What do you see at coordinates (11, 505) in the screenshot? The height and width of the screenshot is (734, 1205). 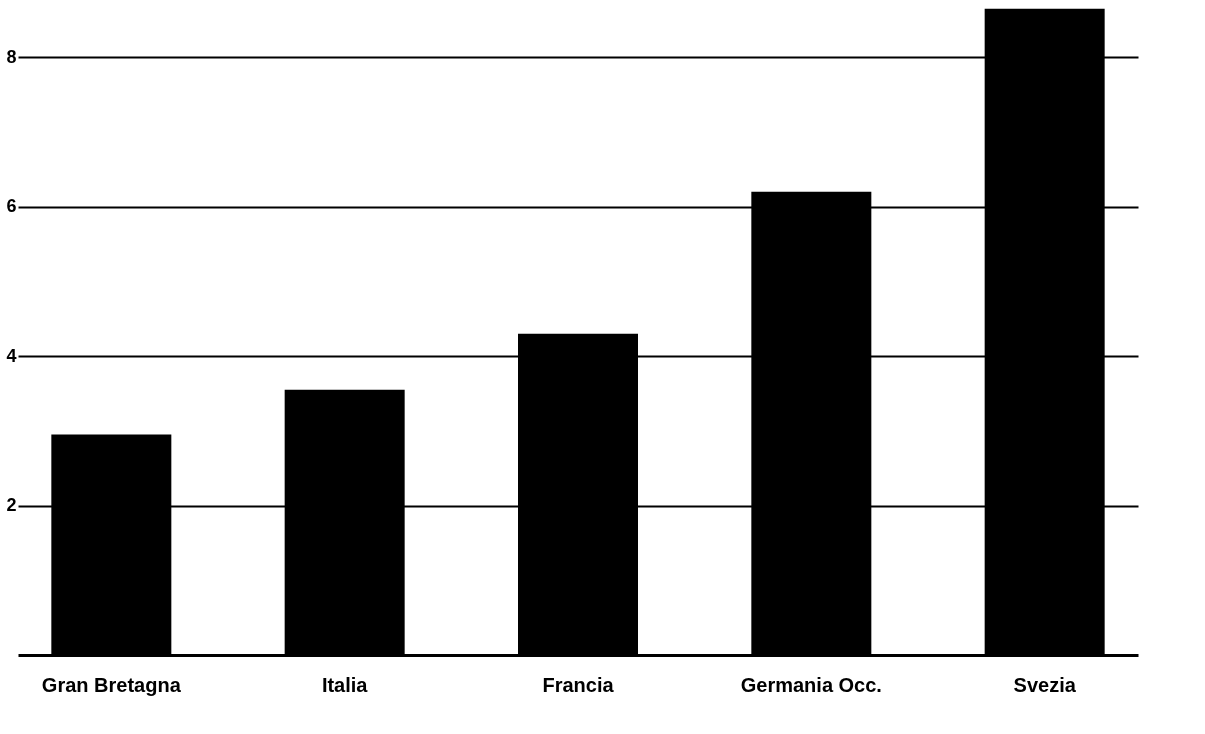 I see `y-tick-label: 2` at bounding box center [11, 505].